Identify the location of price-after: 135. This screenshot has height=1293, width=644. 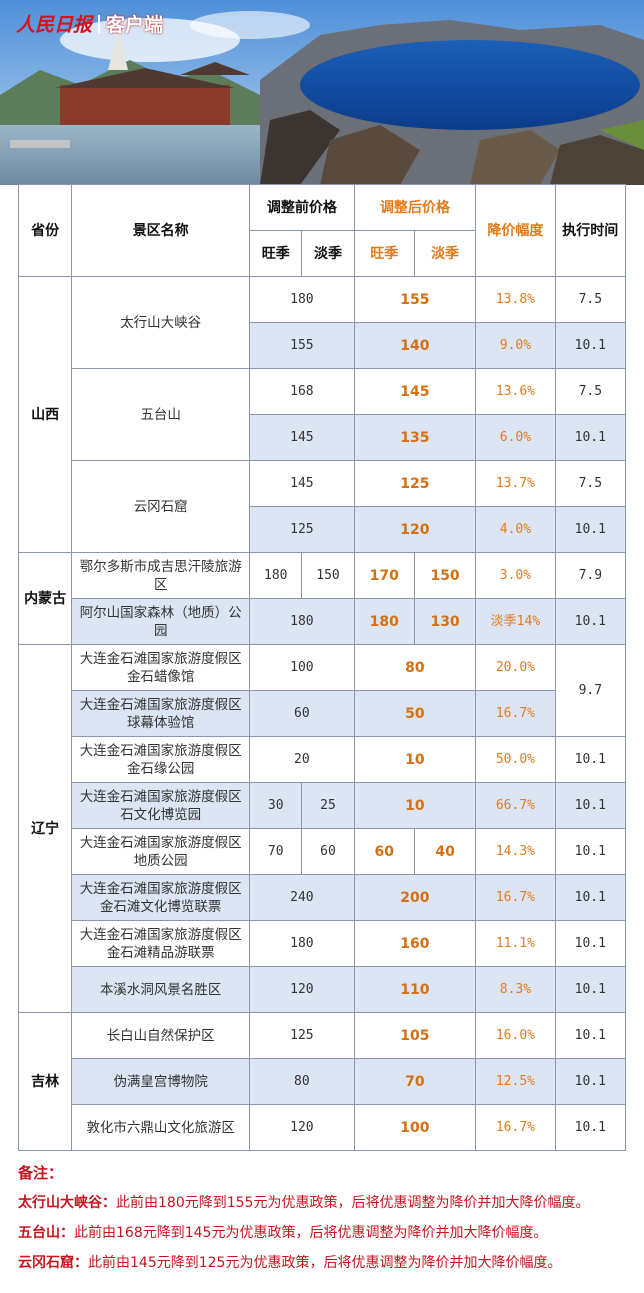
(415, 437).